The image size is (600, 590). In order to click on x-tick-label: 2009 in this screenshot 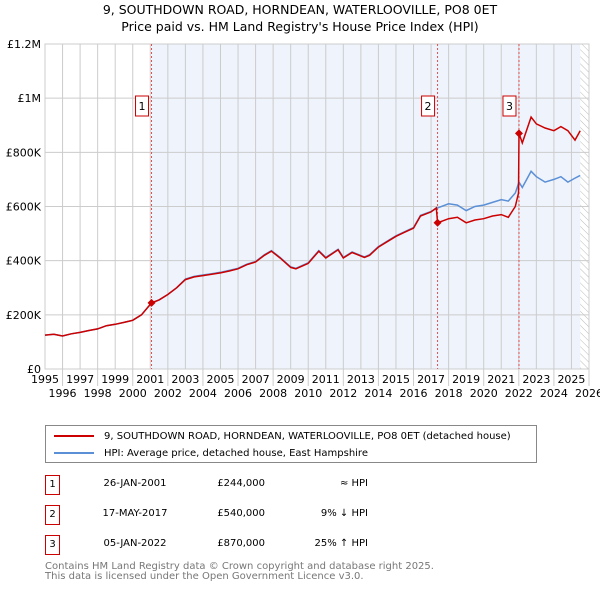, I will do `click(291, 379)`.